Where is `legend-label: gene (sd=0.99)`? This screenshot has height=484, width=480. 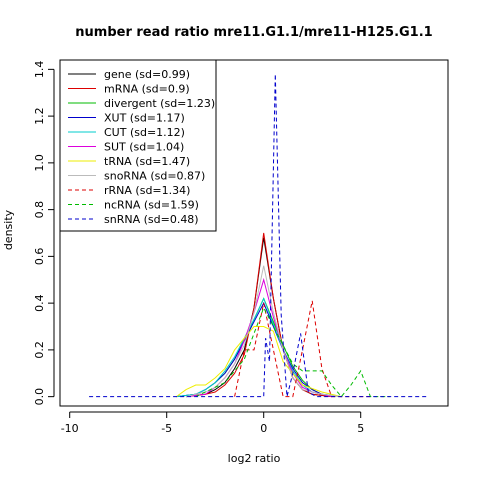
legend-label: gene (sd=0.99) is located at coordinates (147, 74).